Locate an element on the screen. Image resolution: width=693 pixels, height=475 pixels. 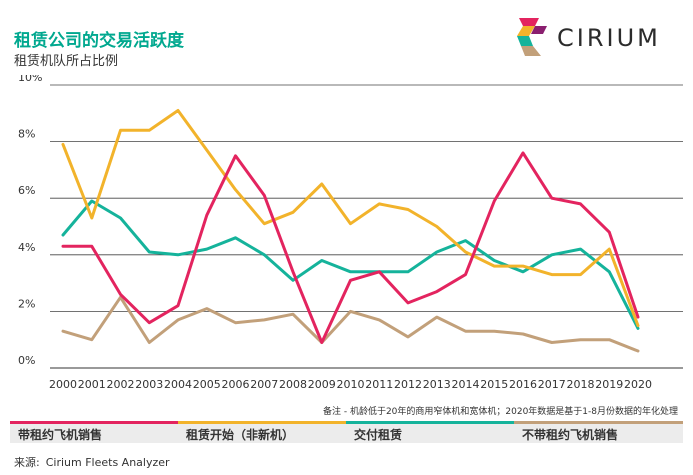
legend-label: 带租约飞机销售 is located at coordinates (60, 435).